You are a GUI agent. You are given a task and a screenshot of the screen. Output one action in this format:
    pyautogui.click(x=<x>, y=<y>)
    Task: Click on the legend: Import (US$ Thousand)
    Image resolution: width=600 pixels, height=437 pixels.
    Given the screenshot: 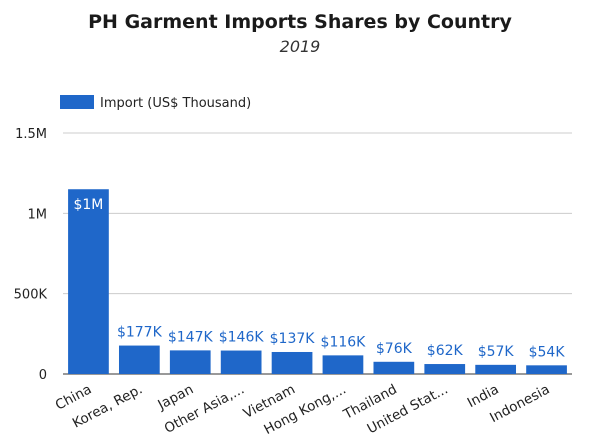 What is the action you would take?
    pyautogui.click(x=155, y=103)
    